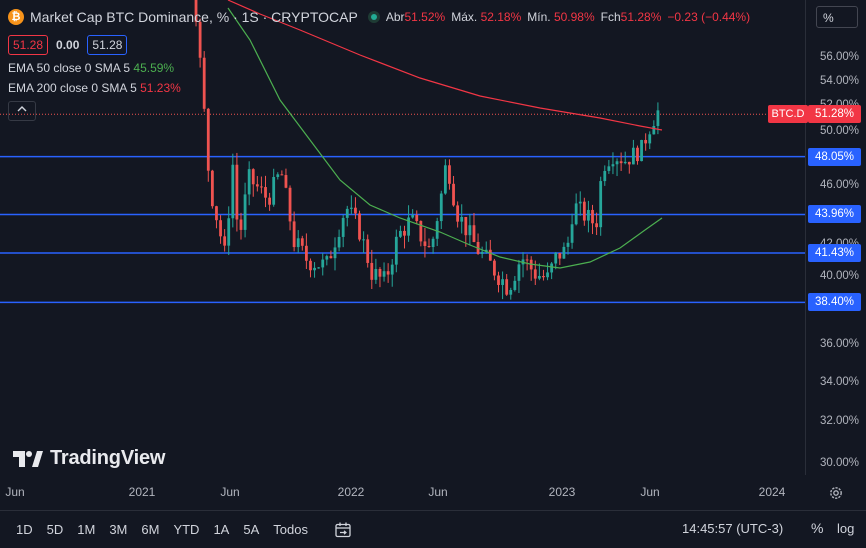 The width and height of the screenshot is (866, 548). Describe the element at coordinates (834, 156) in the screenshot. I see `level-price-label: 48.05%` at that location.